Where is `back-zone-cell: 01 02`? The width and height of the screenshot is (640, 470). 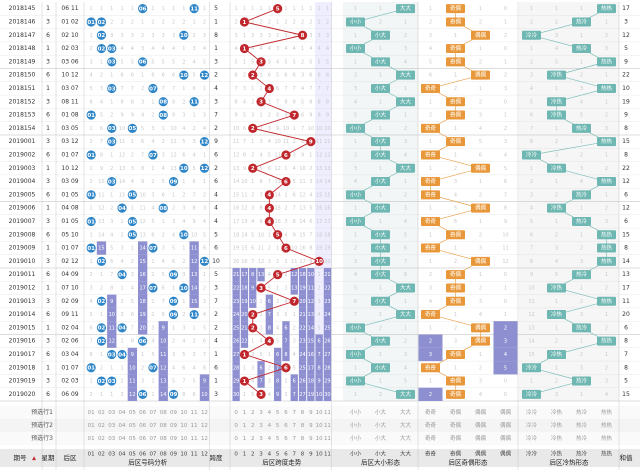
back-zone-cell: 01 02 is located at coordinates (69, 21).